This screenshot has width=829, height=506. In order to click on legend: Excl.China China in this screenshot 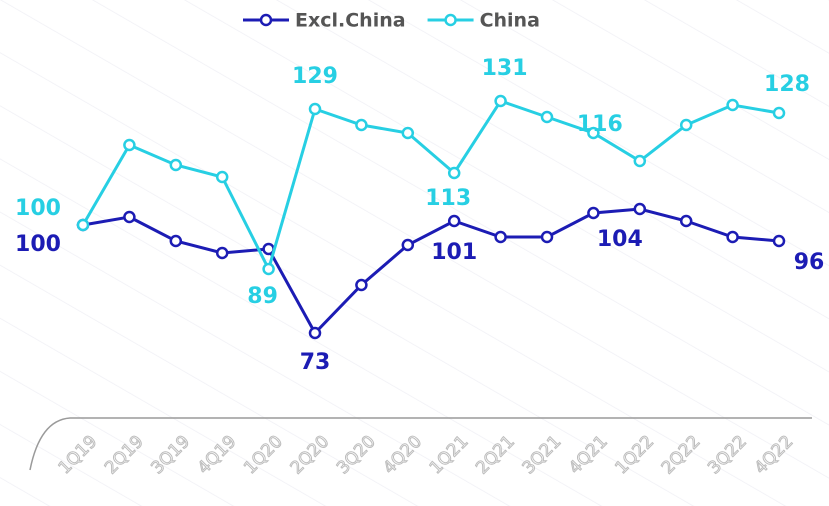, I will do `click(391, 21)`.